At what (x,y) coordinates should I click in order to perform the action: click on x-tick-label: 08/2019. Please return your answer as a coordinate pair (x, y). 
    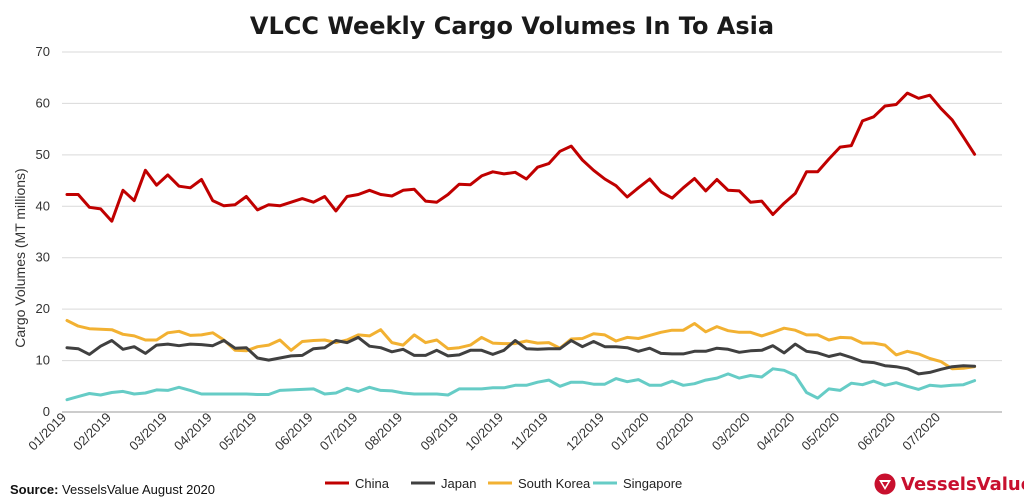
    Looking at the image, I should click on (383, 432).